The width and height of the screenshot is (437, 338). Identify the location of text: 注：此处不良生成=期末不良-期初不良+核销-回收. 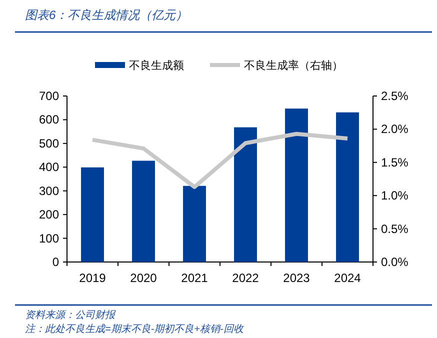
(134, 329).